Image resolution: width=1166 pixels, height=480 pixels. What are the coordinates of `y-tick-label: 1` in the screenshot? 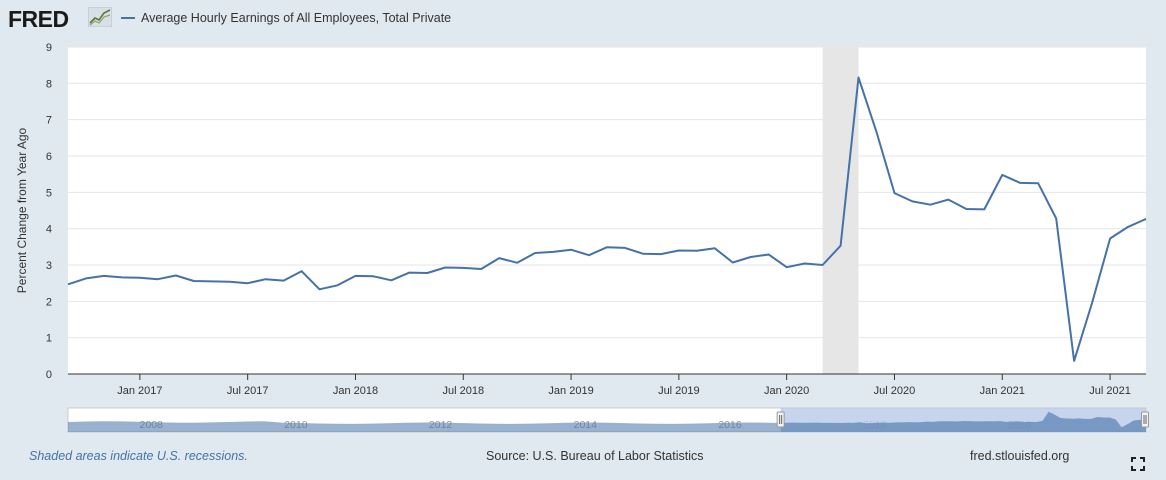 It's located at (49, 339).